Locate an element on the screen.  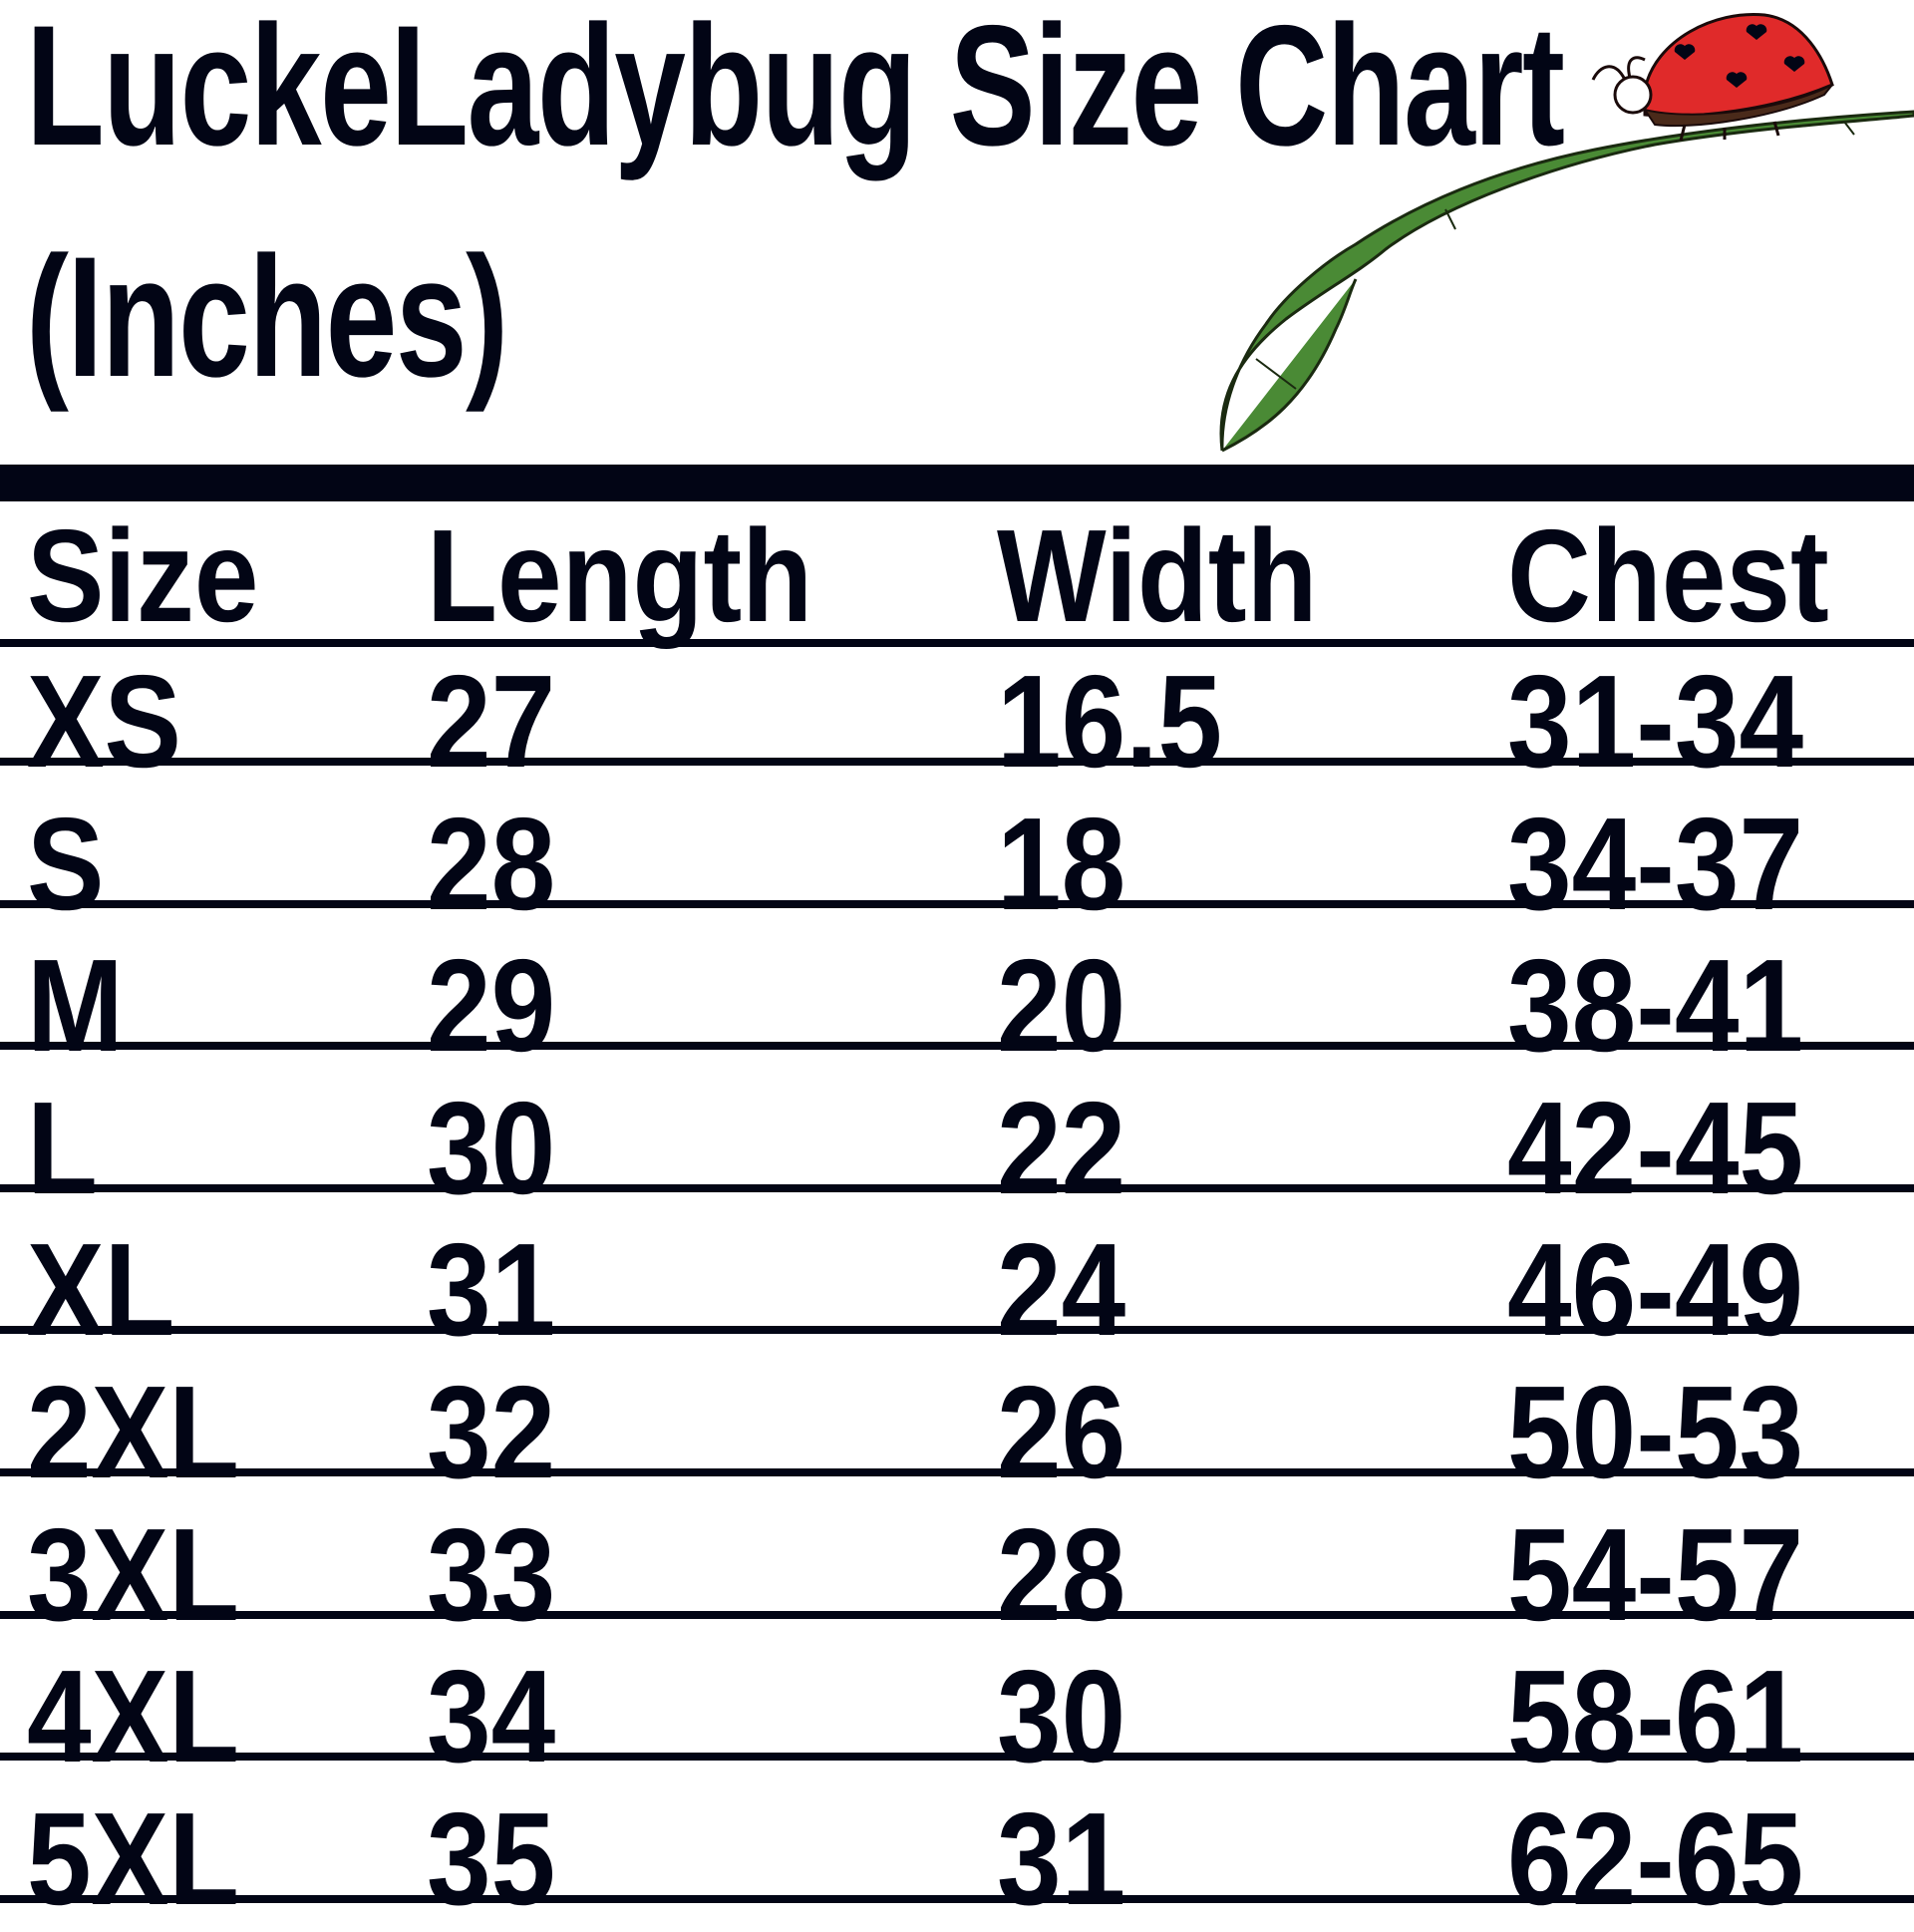
cell-chest: 34-37 is located at coordinates (1655, 863).